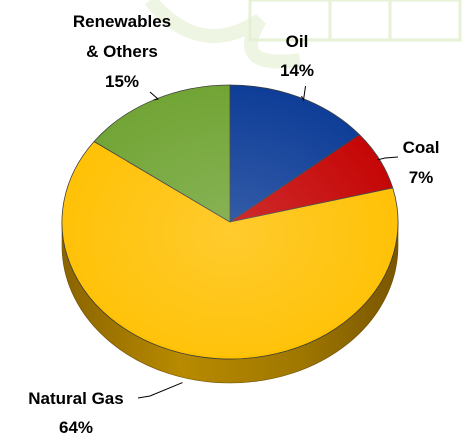  I want to click on label-renewables-value: 15%, so click(122, 81).